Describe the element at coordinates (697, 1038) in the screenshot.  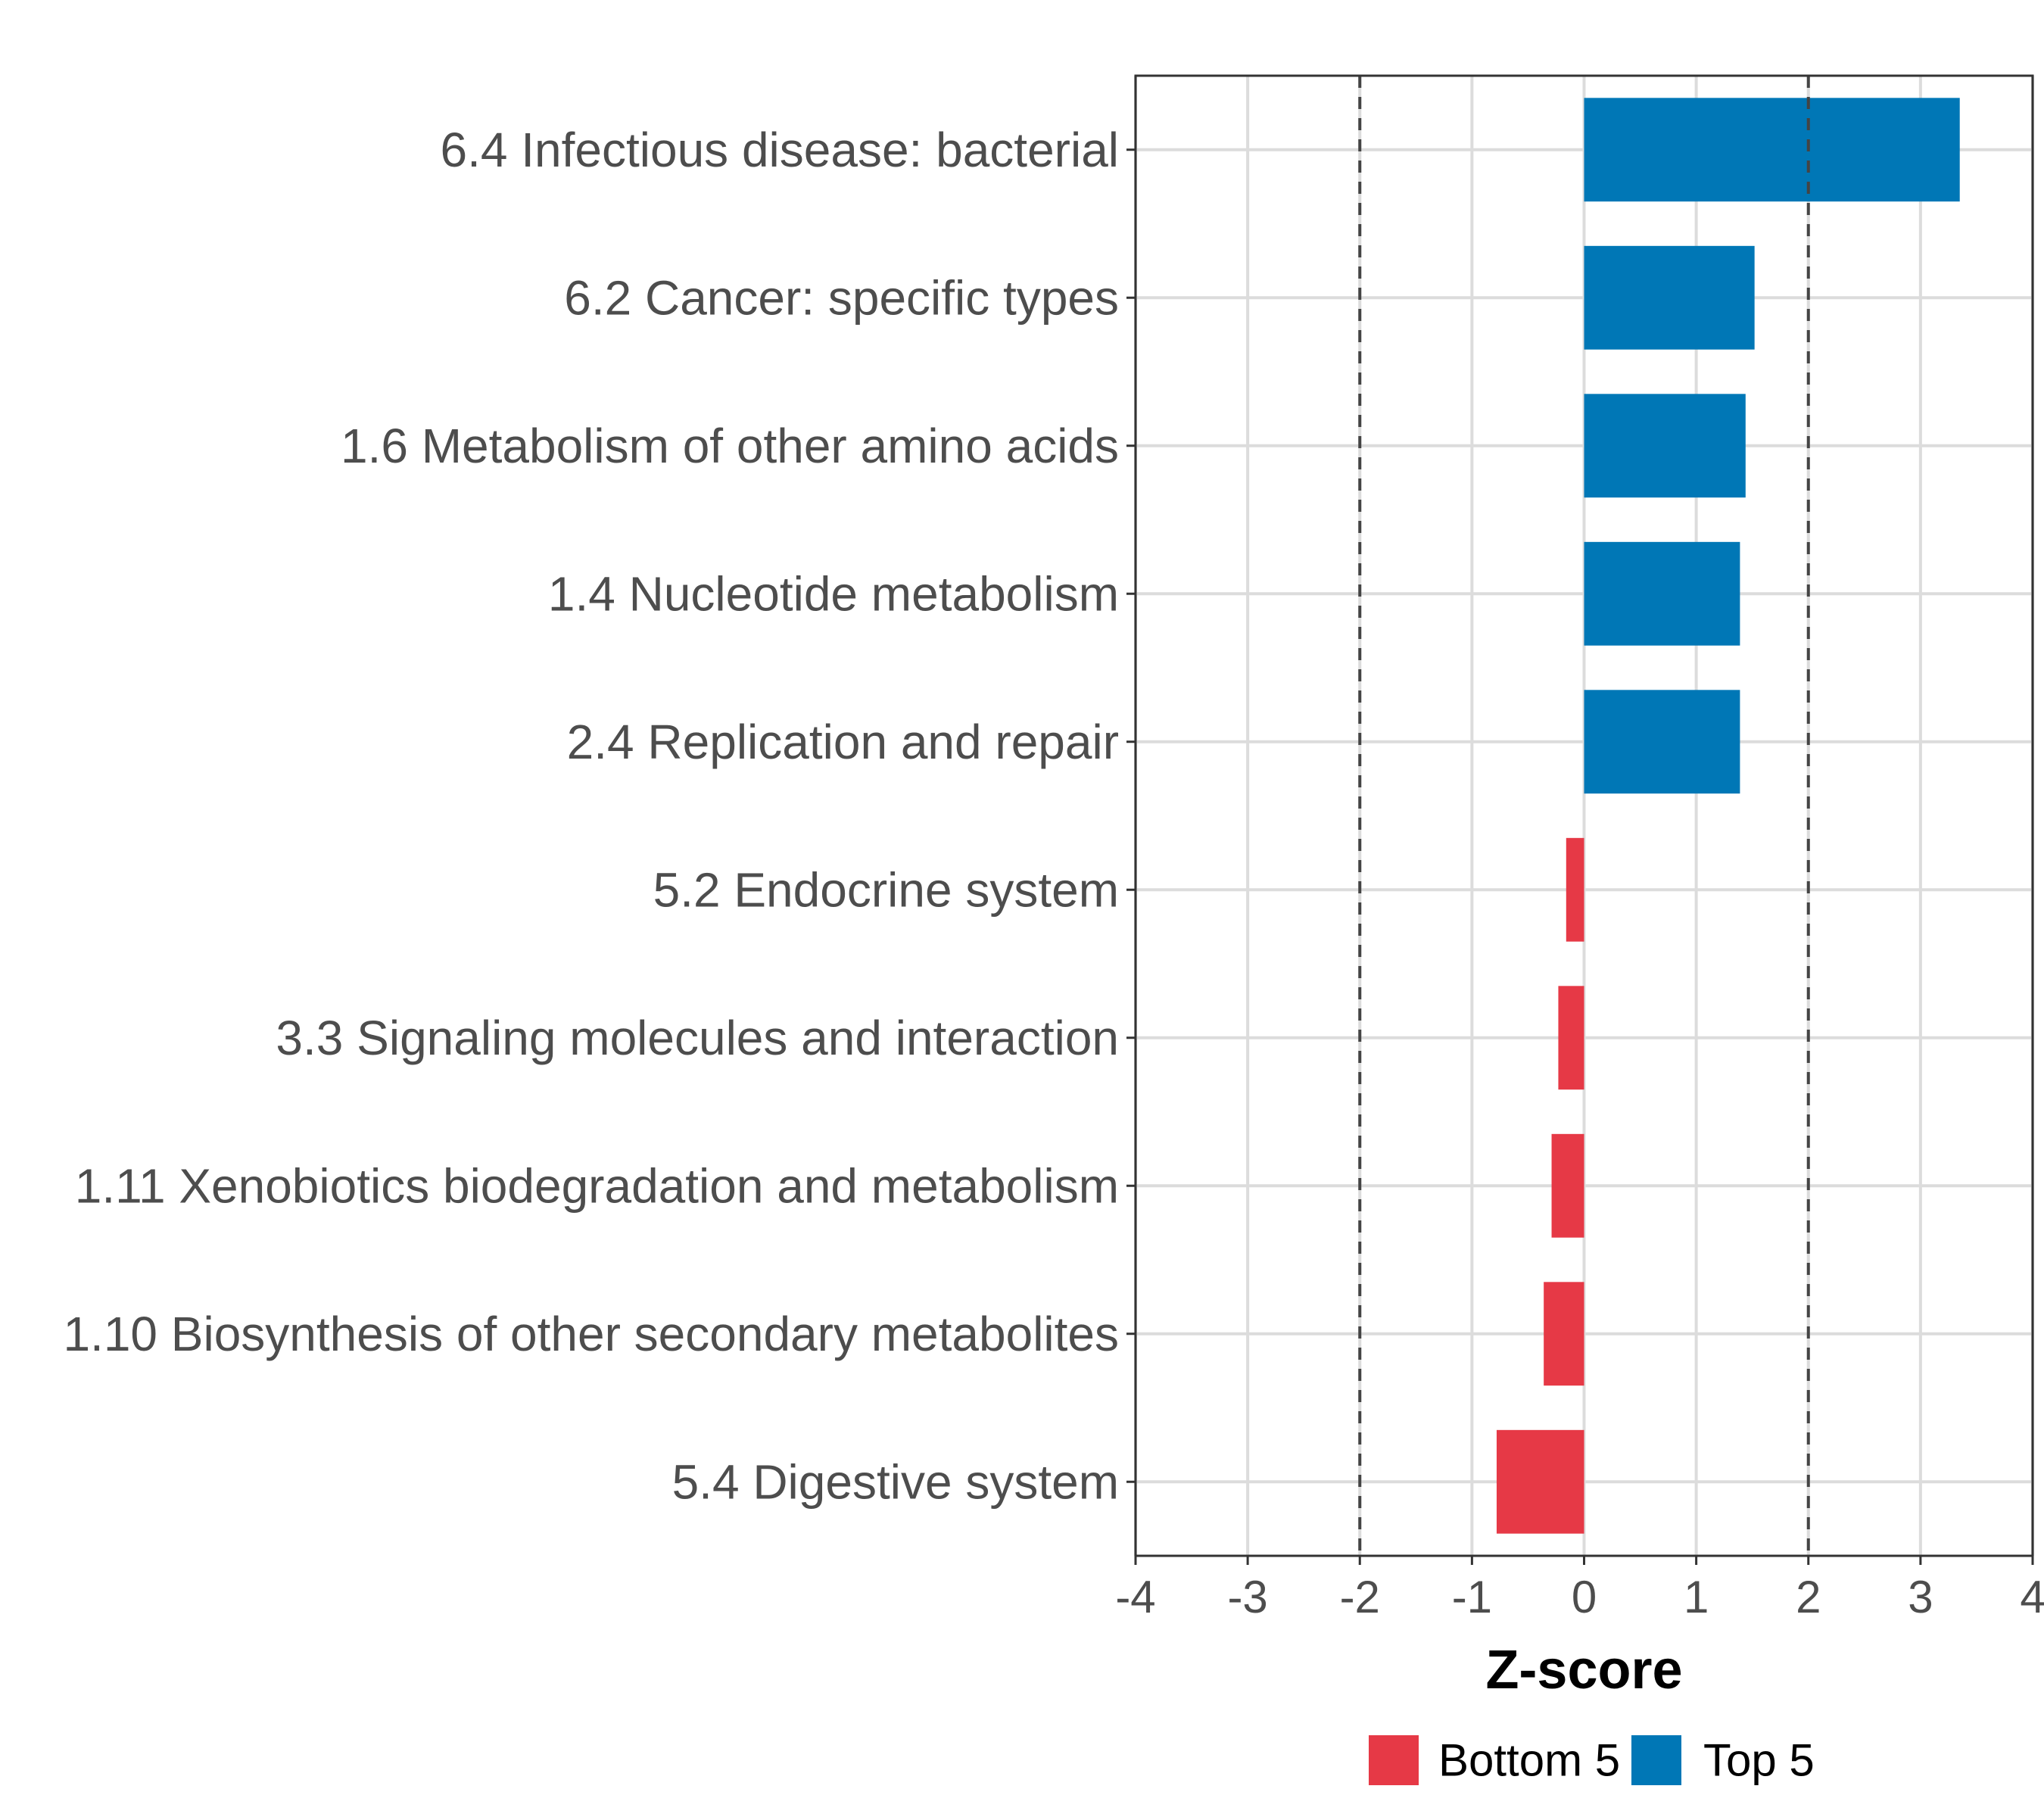
I see `category-label: 3.3 Signaling molecules and interaction` at that location.